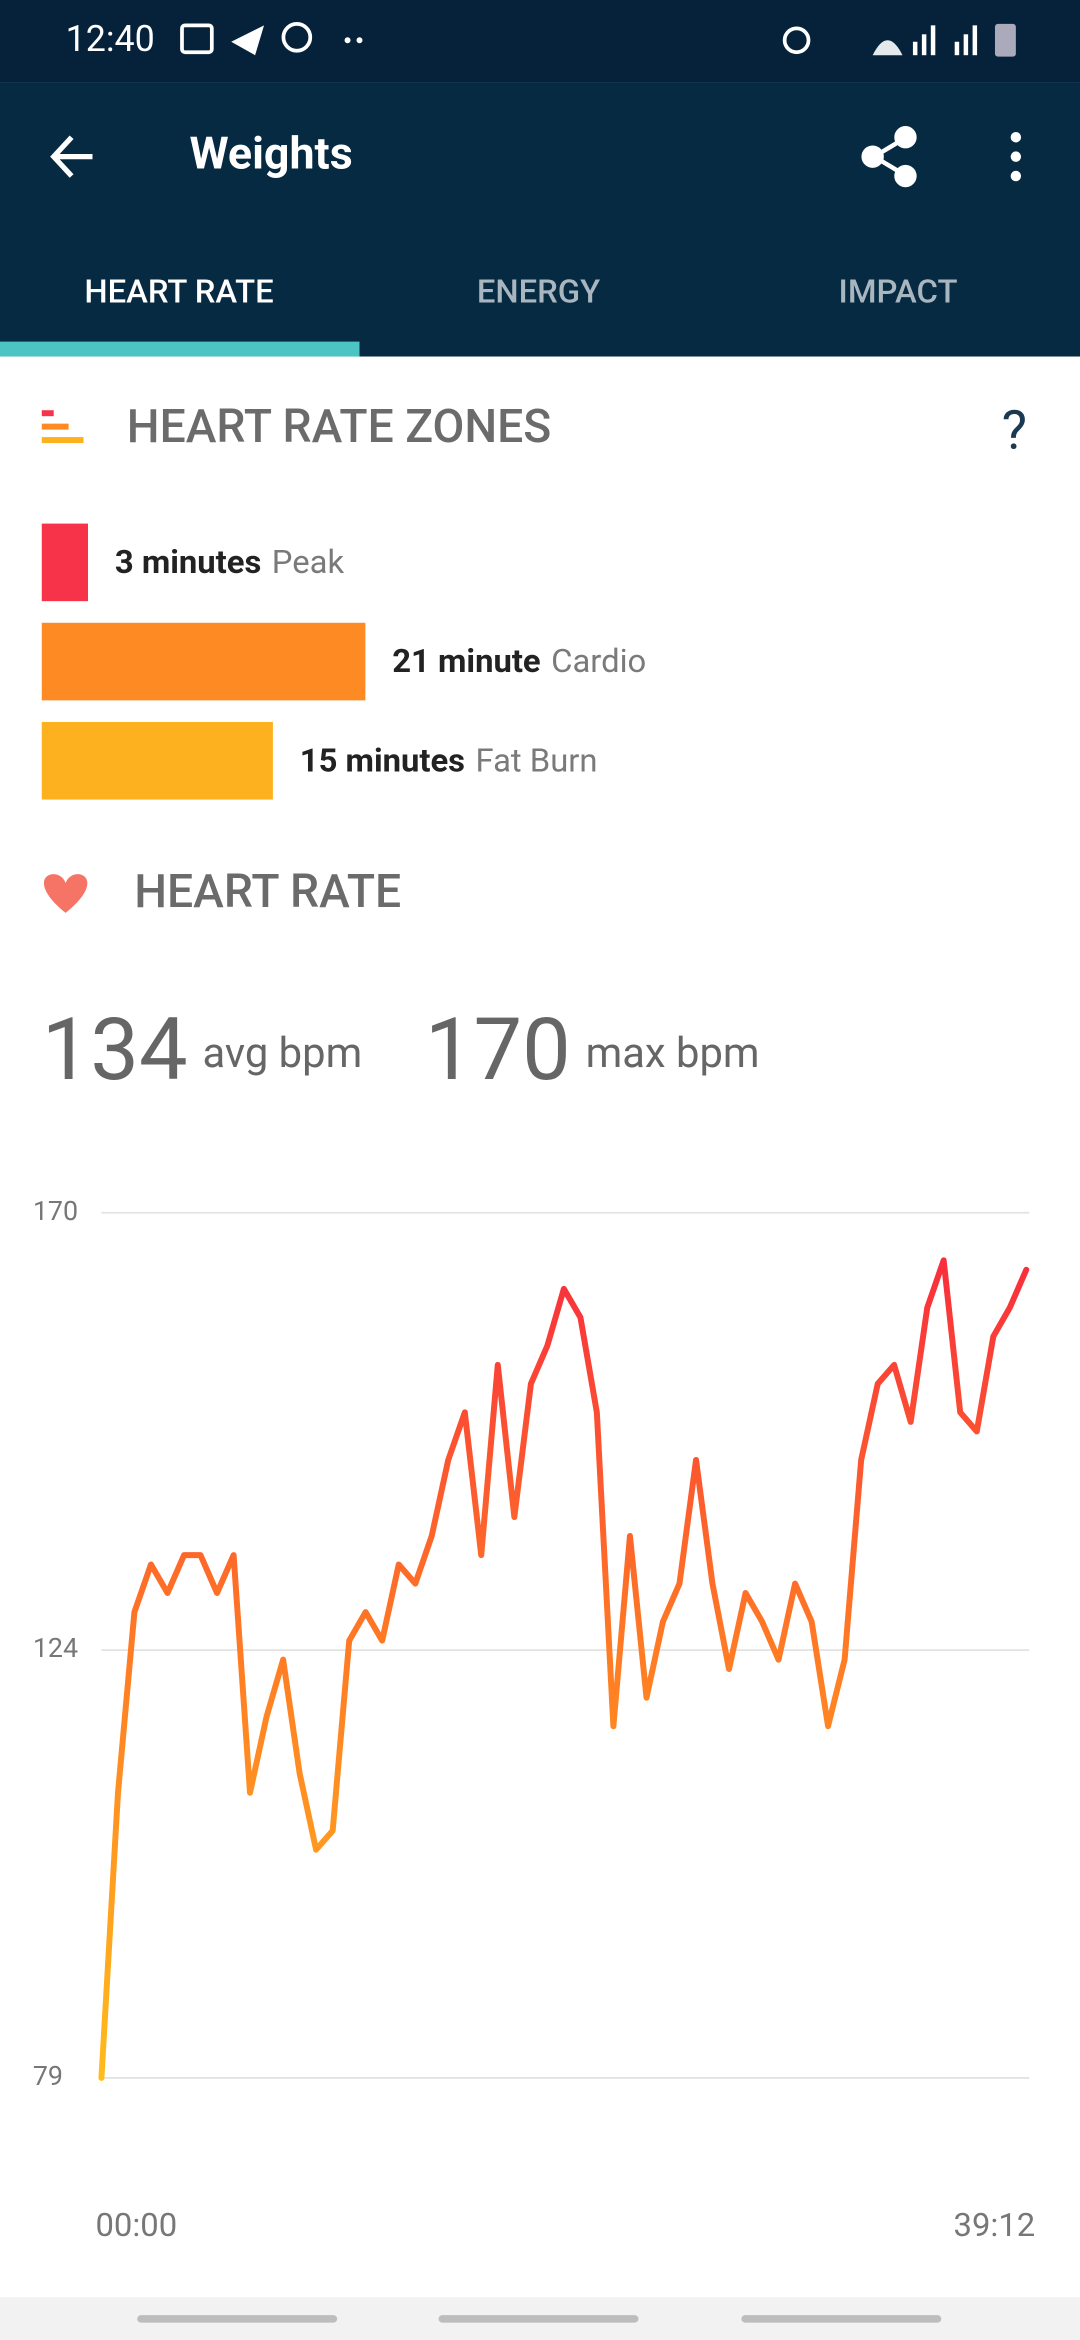  What do you see at coordinates (466, 662) in the screenshot?
I see `zone-amount: 21 minute` at bounding box center [466, 662].